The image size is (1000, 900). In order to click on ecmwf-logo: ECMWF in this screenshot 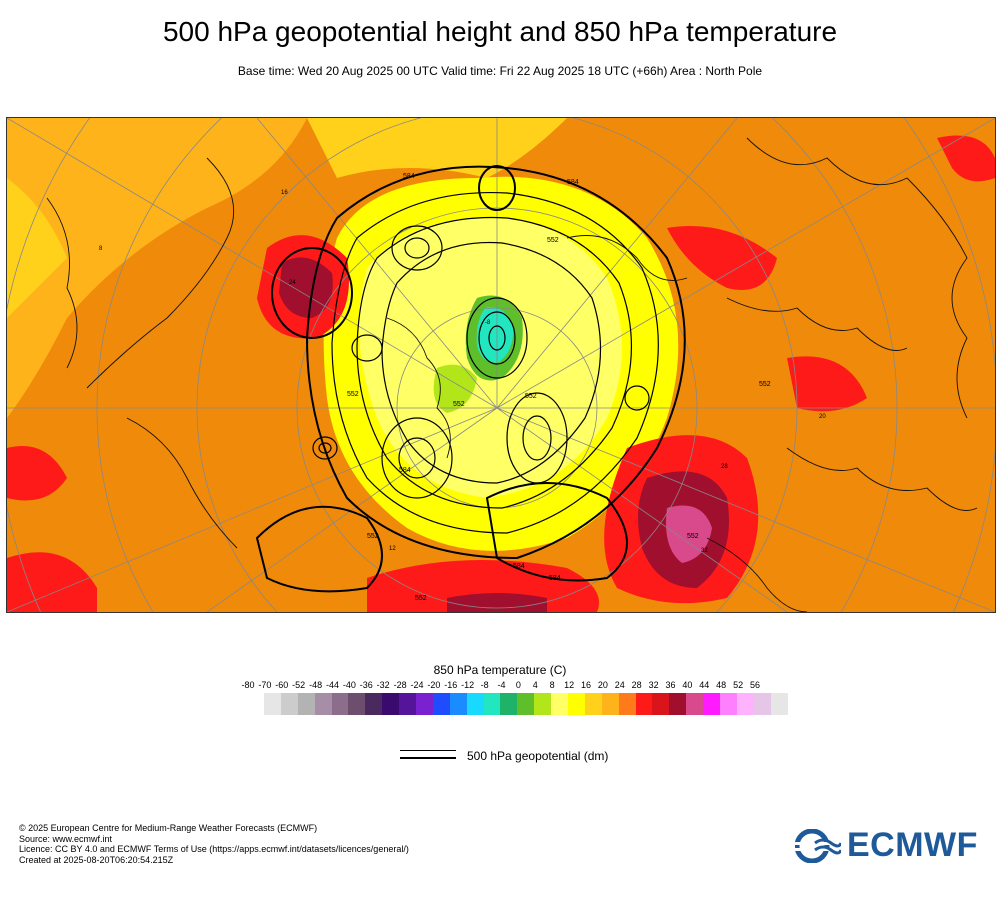, I will do `click(886, 845)`.